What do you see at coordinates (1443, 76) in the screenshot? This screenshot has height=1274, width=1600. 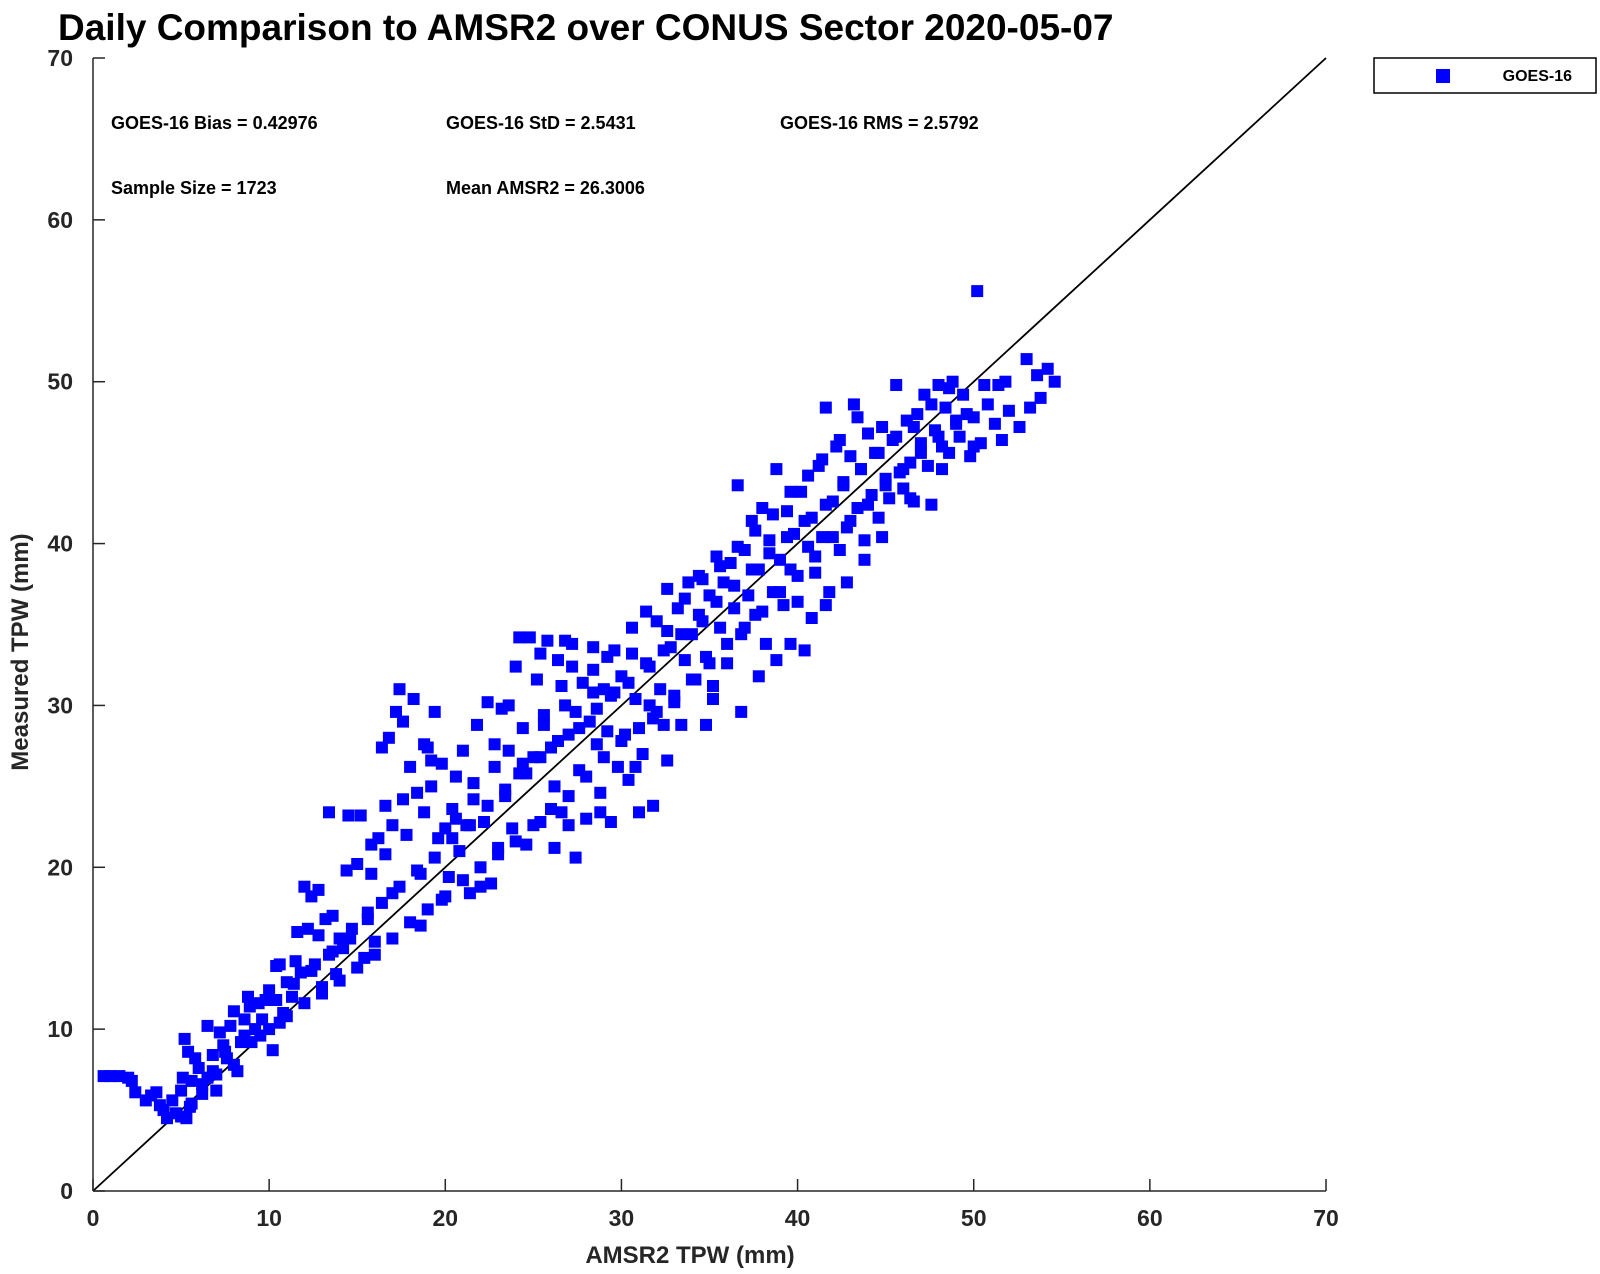 I see `legend-marker-square` at bounding box center [1443, 76].